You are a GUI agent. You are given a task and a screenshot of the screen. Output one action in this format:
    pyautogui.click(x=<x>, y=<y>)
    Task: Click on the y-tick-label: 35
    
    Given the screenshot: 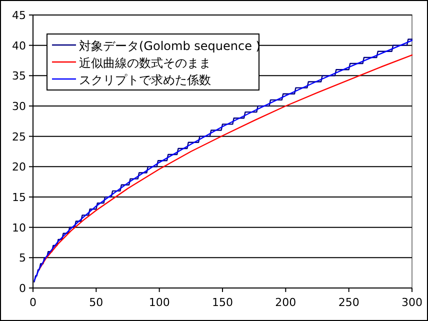 What is the action you would take?
    pyautogui.click(x=19, y=76)
    